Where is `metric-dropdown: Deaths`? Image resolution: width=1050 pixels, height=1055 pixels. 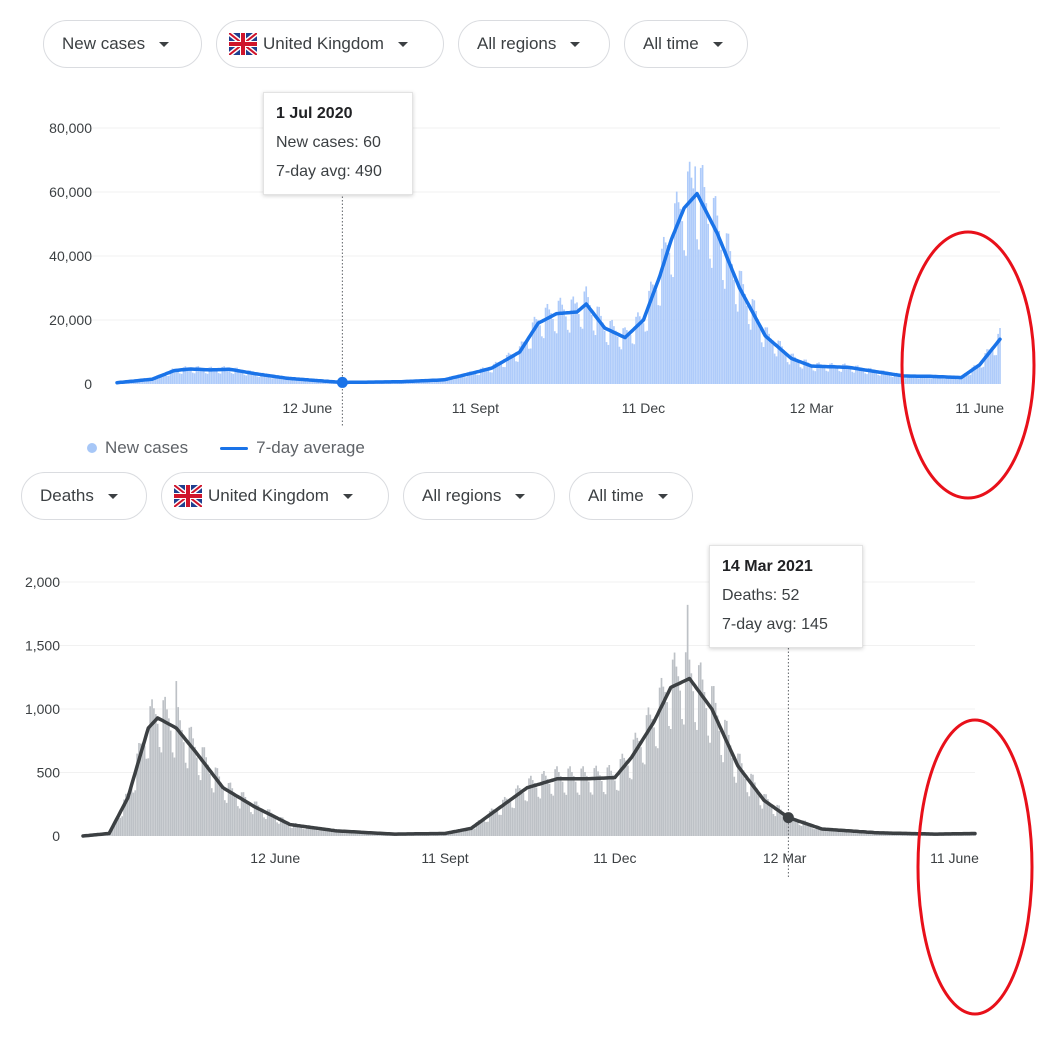
metric-dropdown: Deaths is located at coordinates (84, 496).